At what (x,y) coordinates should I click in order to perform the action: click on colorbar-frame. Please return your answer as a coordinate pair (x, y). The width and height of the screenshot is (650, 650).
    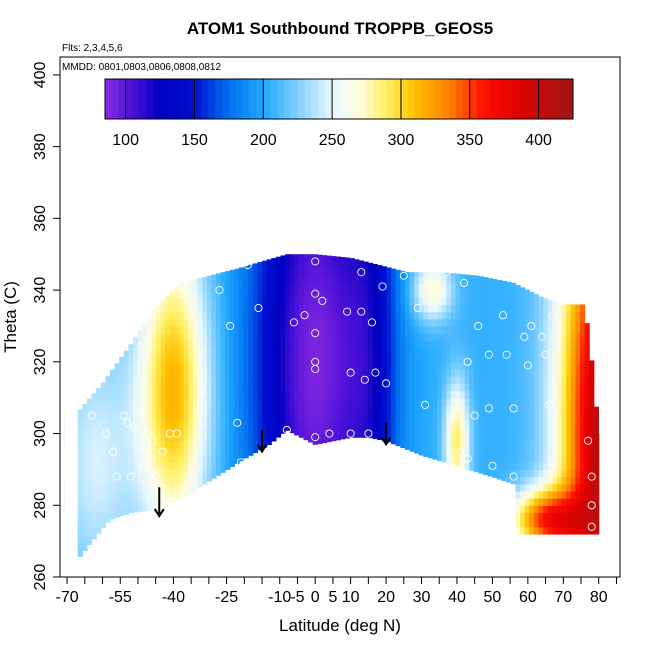
    Looking at the image, I should click on (339, 99).